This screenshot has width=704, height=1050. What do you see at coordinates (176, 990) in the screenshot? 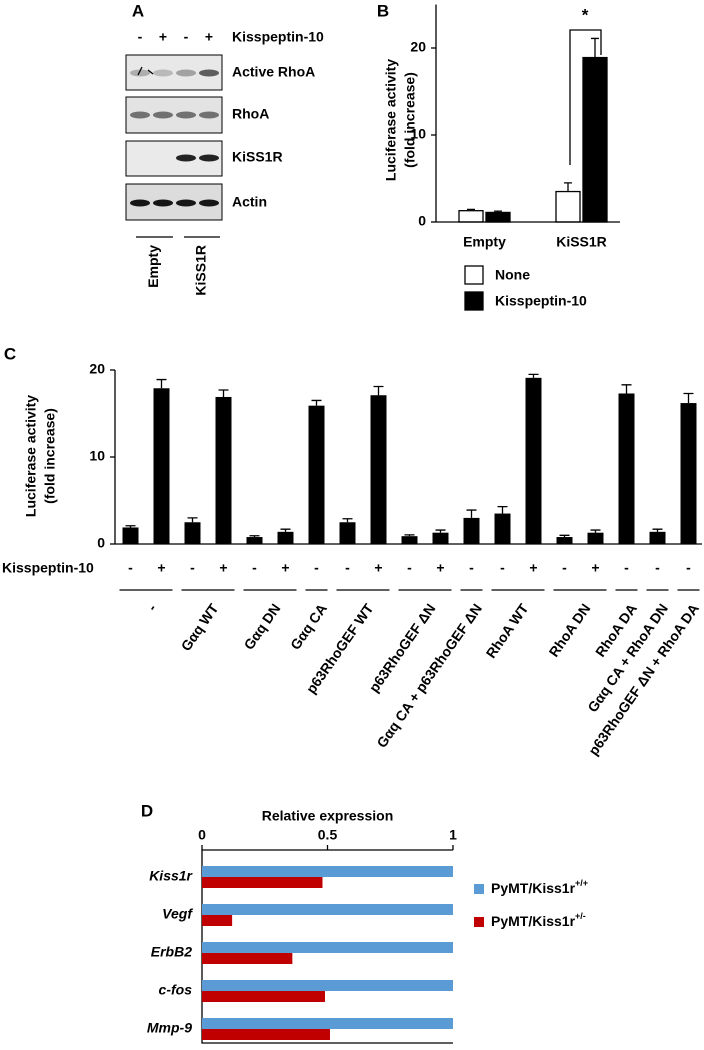
I see `category-label: c-fos` at bounding box center [176, 990].